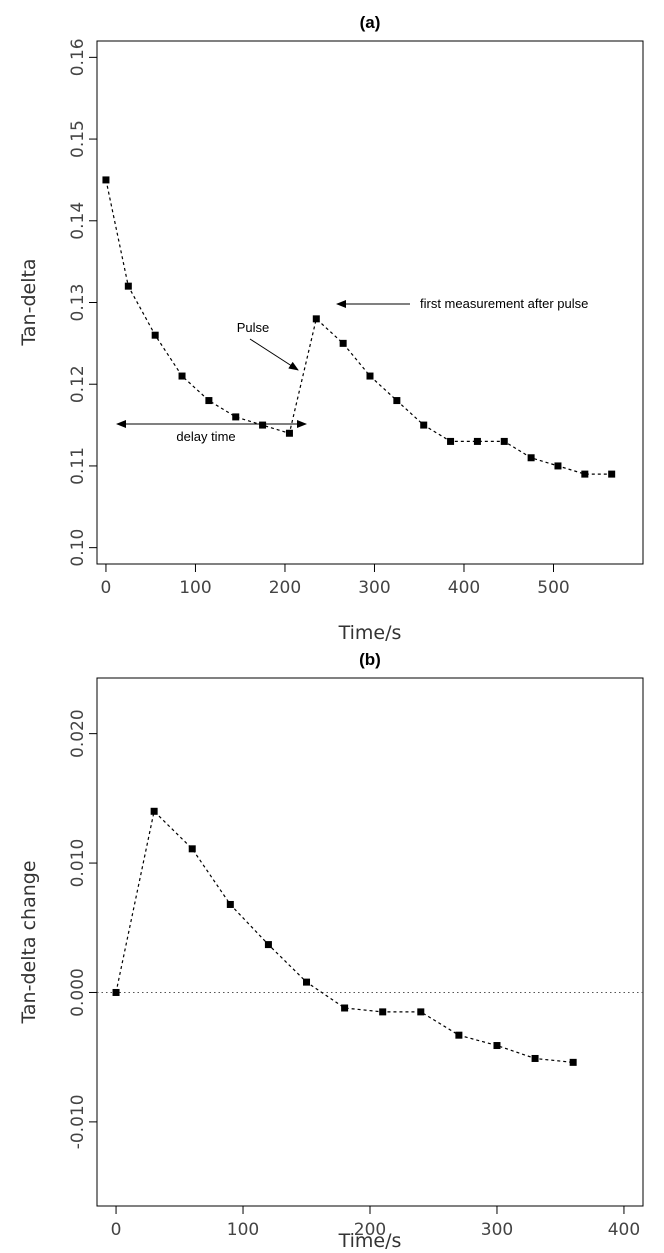 This screenshot has height=1253, width=664. Describe the element at coordinates (78, 466) in the screenshot. I see `y-tick-label-a-1: 0.11` at that location.